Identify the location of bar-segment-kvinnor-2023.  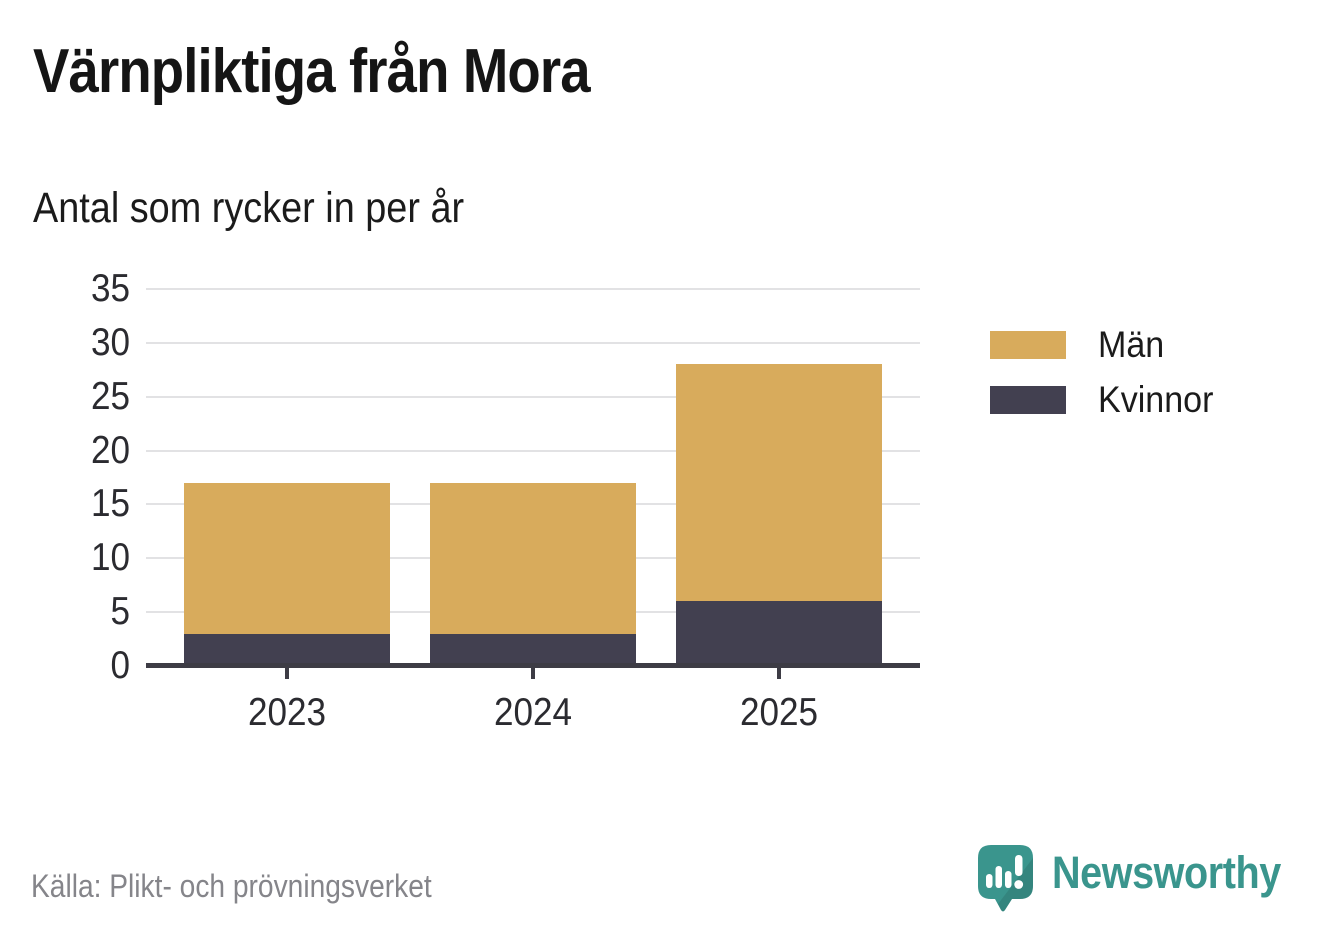
(287, 649).